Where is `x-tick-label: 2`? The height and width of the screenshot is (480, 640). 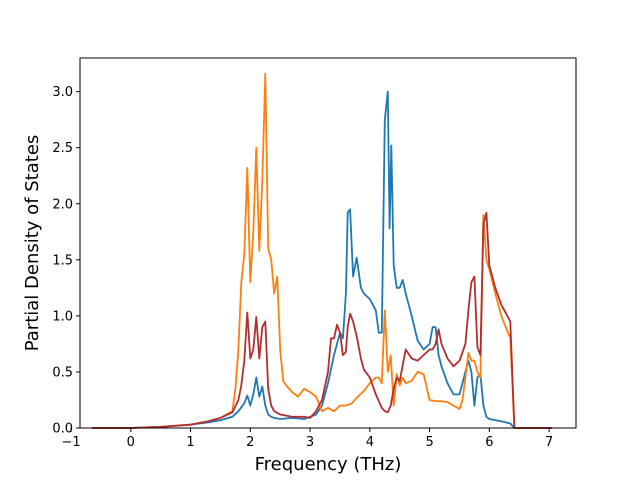 x-tick-label: 2 is located at coordinates (250, 442).